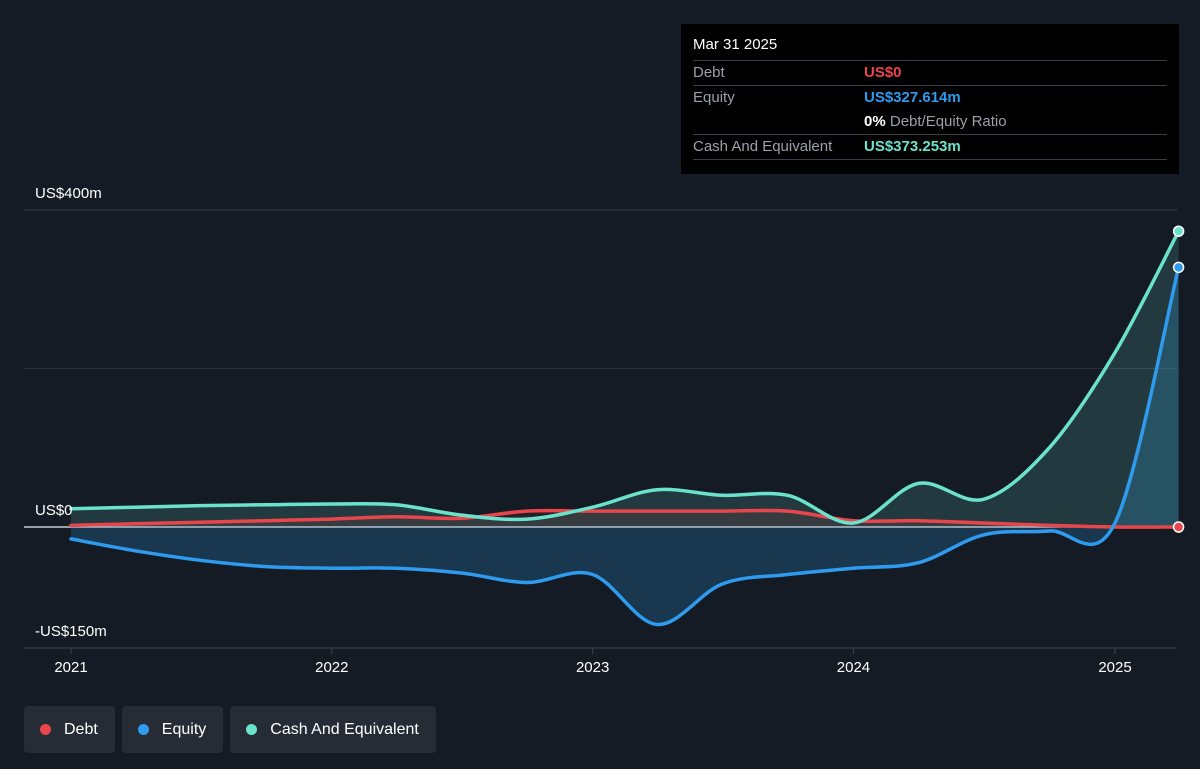  I want to click on debt-line, so click(625, 518).